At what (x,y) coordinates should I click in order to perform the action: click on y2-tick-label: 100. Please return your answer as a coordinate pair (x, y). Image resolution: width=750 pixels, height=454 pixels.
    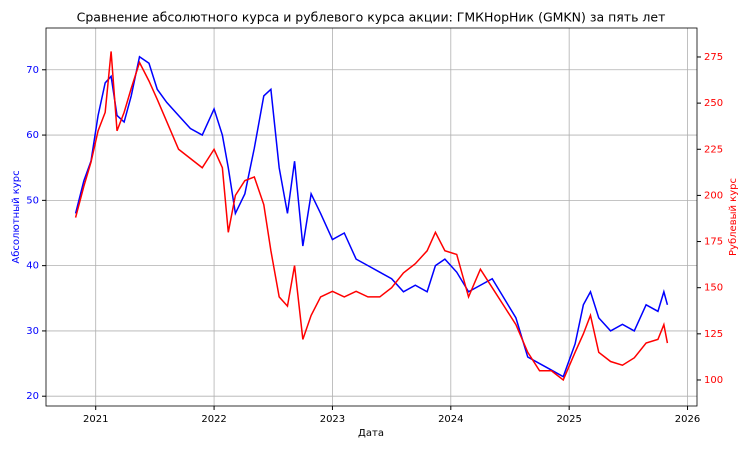
    Looking at the image, I should click on (713, 380).